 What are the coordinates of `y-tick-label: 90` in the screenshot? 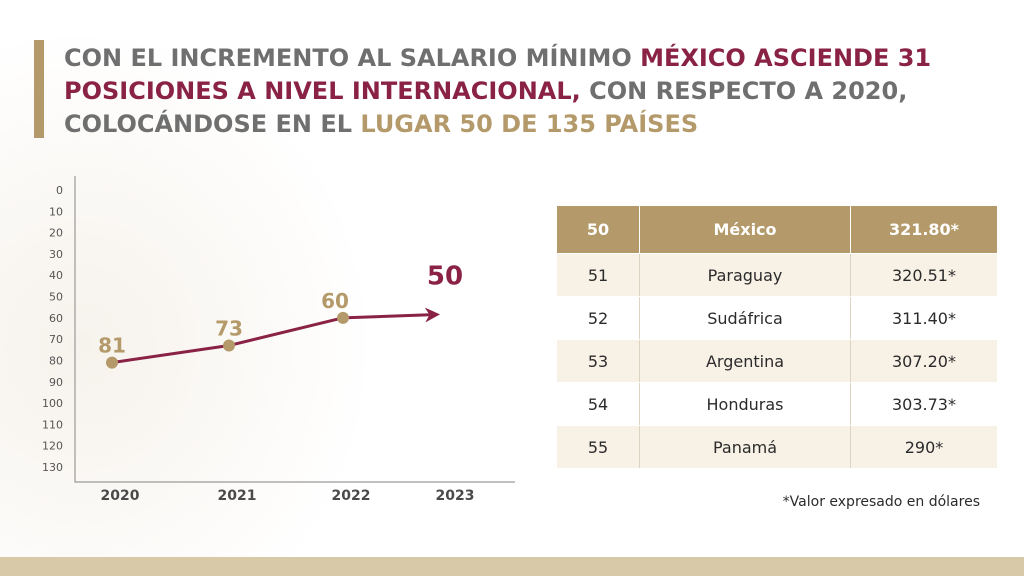 It's located at (56, 382).